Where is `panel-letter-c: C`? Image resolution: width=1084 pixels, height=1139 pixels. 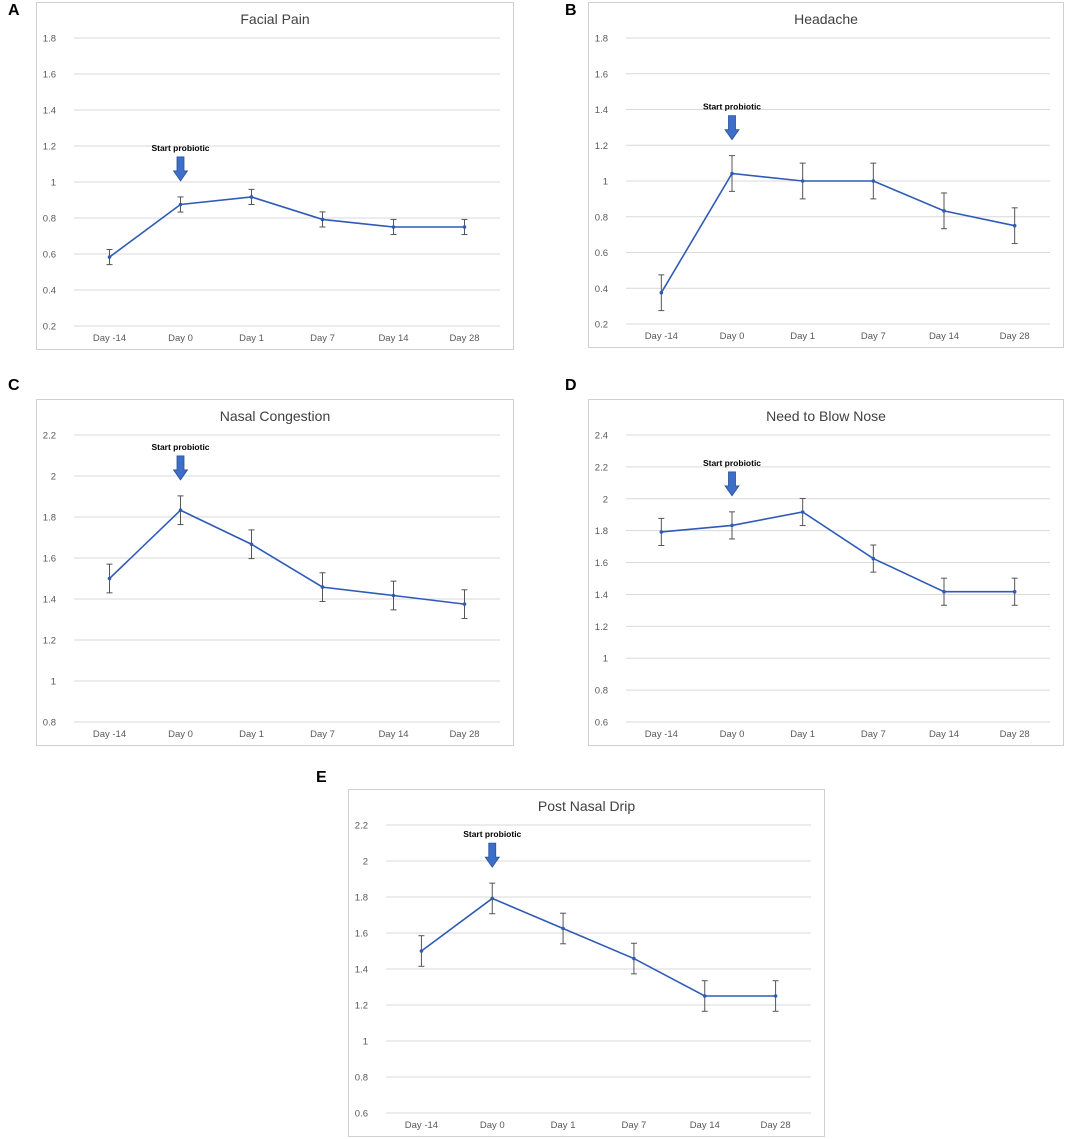 panel-letter-c: C is located at coordinates (14, 385).